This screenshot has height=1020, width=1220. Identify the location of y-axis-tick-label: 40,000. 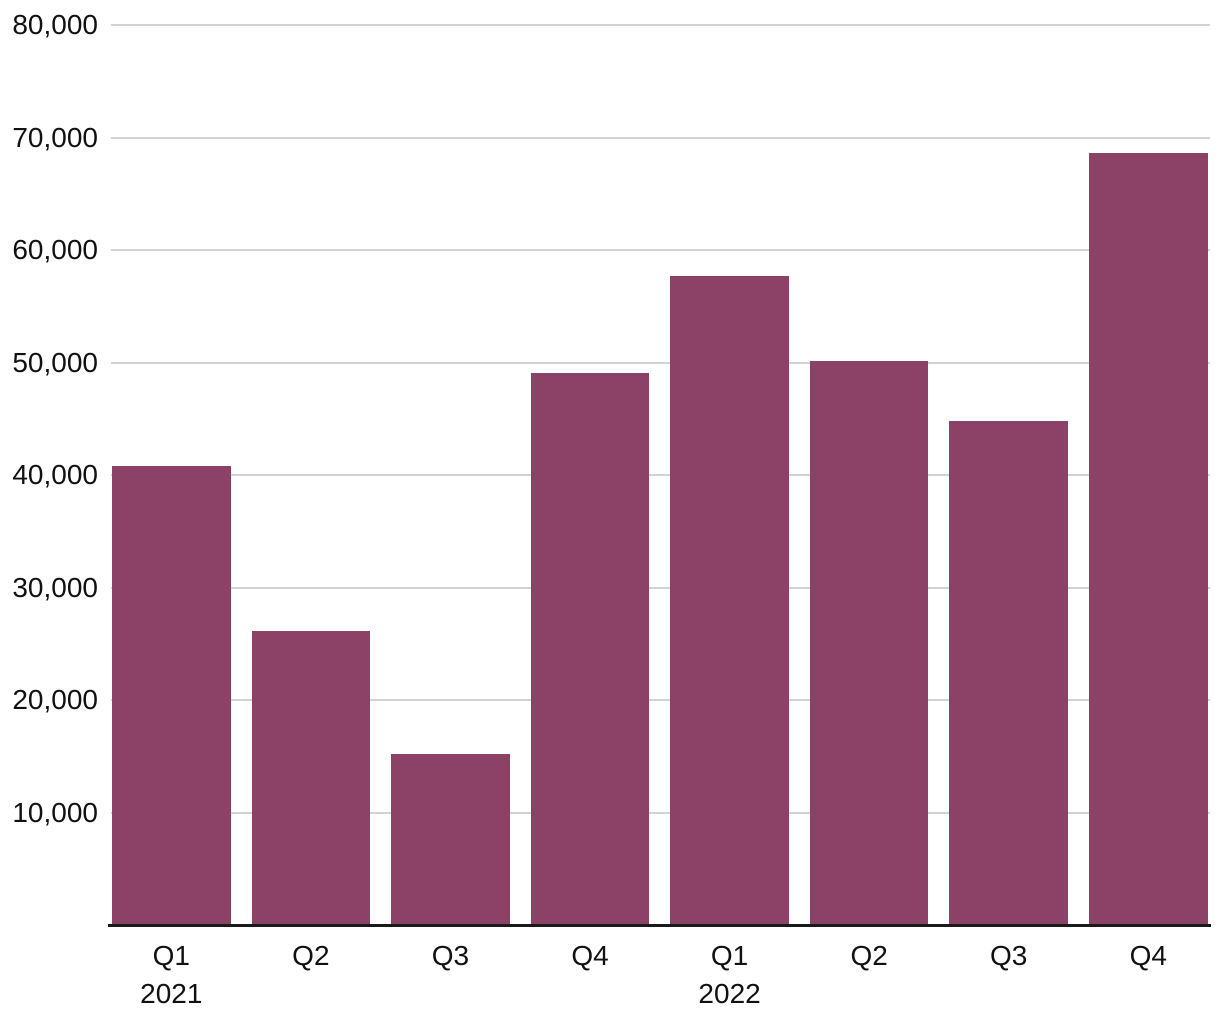
(55, 474).